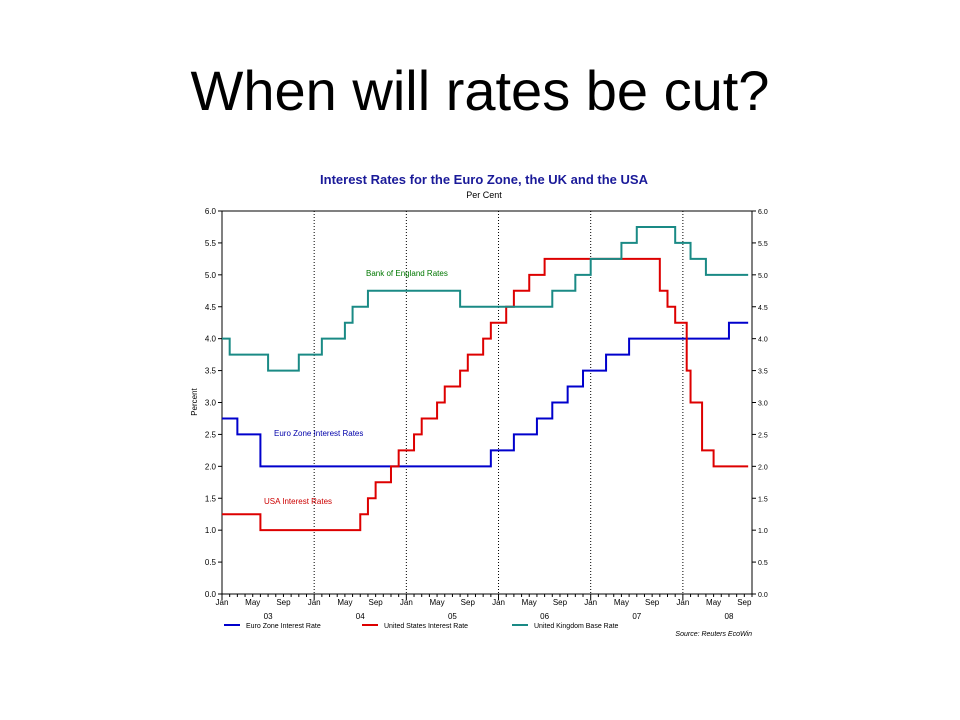 This screenshot has height=720, width=960. I want to click on x-year-label: 06, so click(544, 616).